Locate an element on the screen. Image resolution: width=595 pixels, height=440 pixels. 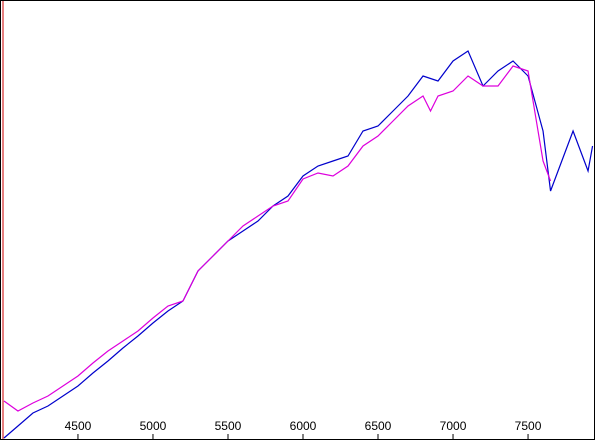
x-tick-label: 6000 is located at coordinates (303, 426).